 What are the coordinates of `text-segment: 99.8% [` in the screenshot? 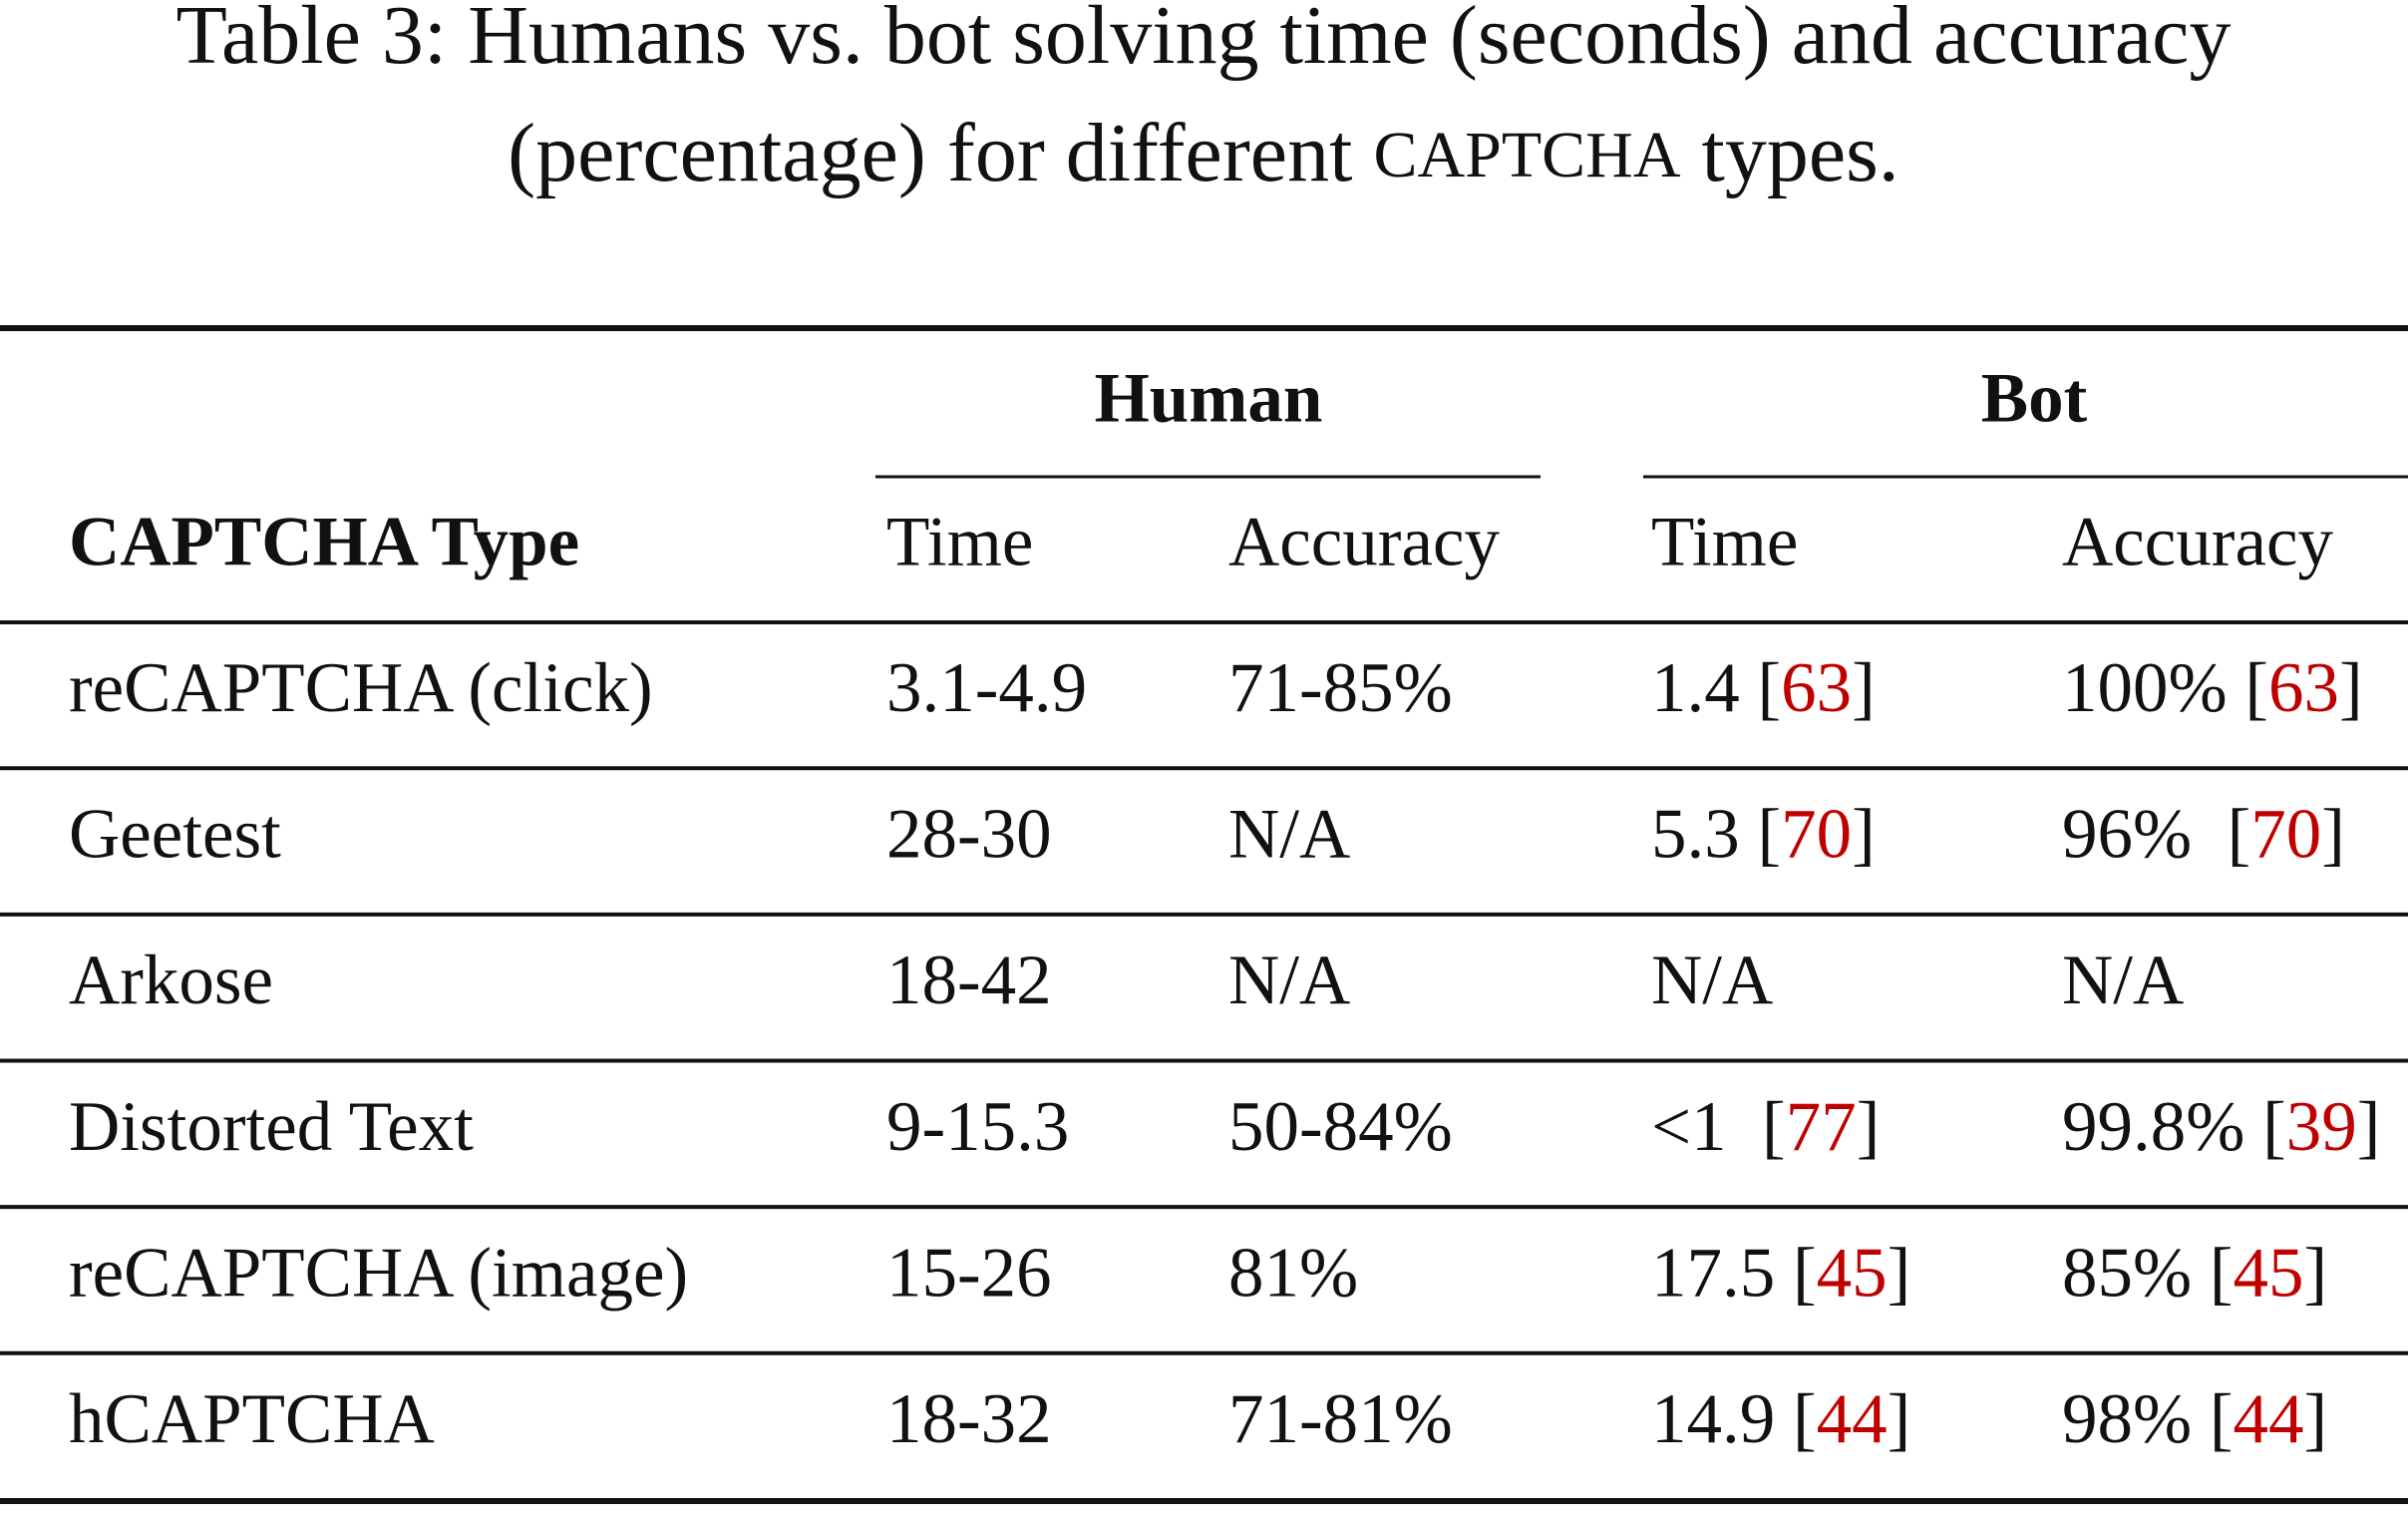 It's located at (2174, 1127).